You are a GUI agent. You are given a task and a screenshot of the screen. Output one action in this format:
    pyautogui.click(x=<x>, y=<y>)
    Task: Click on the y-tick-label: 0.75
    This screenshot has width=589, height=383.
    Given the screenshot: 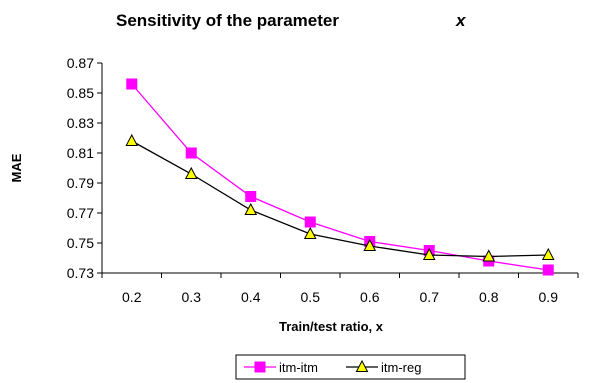 What is the action you would take?
    pyautogui.click(x=80, y=243)
    